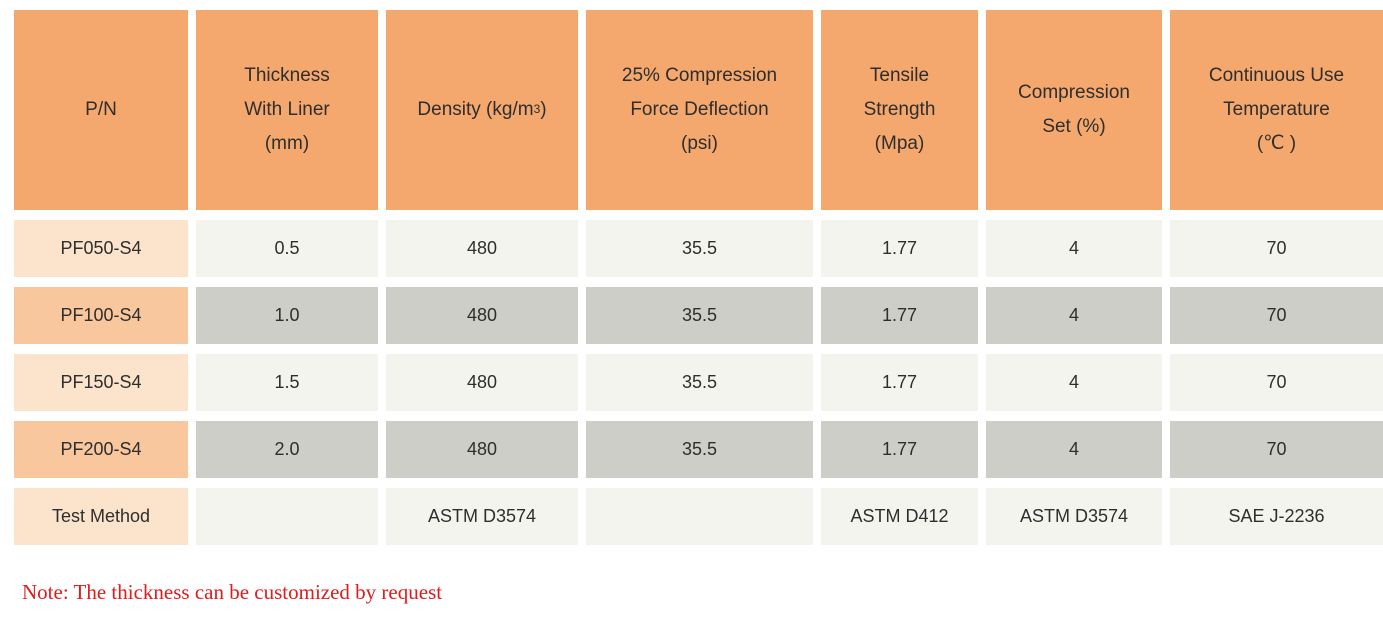 The image size is (1383, 643). I want to click on row-label-cell: PF050-S4, so click(101, 248).